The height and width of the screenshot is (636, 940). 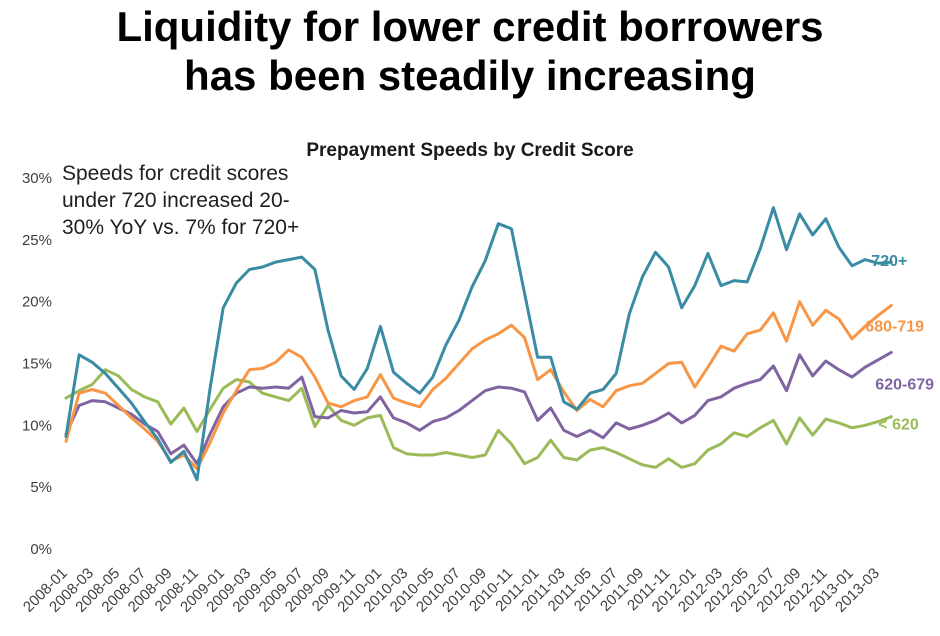 I want to click on series-label-< 620: < 620, so click(x=898, y=425).